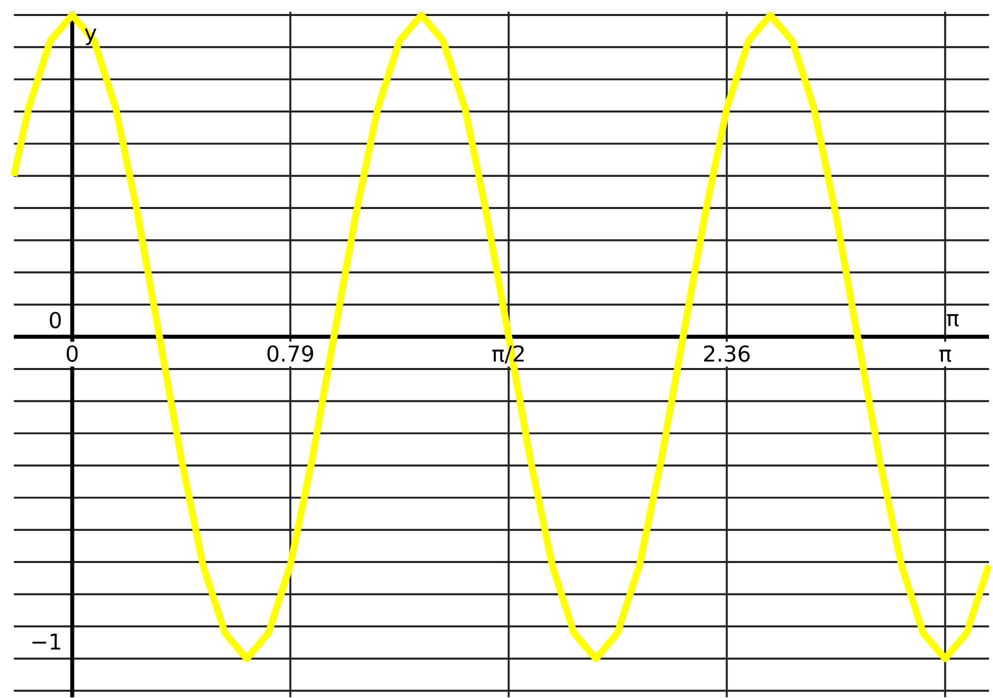 This screenshot has width=993, height=698. What do you see at coordinates (290, 355) in the screenshot?
I see `x-tick-label: 0.79` at bounding box center [290, 355].